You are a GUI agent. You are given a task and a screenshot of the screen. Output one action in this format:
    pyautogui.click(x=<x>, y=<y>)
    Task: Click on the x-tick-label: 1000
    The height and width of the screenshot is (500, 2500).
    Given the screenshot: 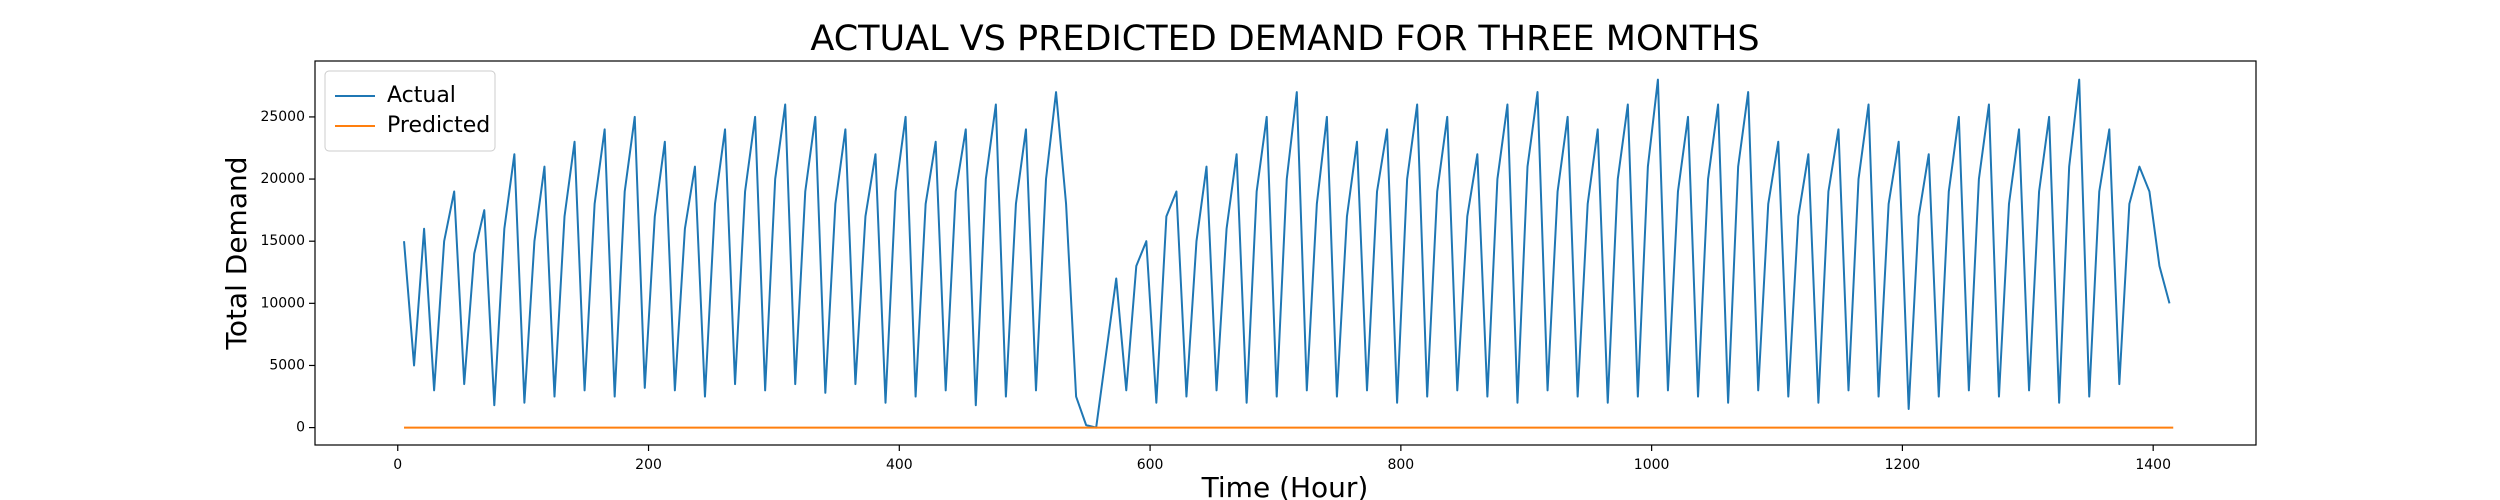 What is the action you would take?
    pyautogui.click(x=1652, y=465)
    